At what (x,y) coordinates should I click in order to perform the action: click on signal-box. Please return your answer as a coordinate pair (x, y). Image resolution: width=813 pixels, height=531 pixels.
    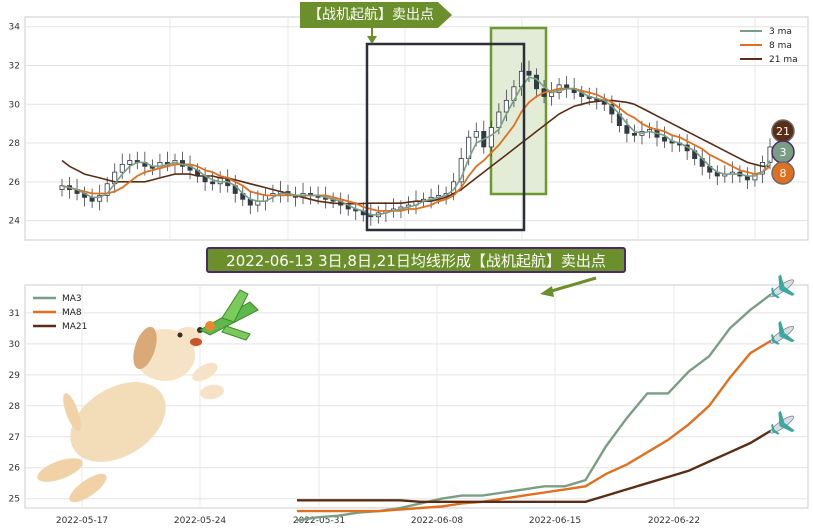
    Looking at the image, I should click on (445, 137).